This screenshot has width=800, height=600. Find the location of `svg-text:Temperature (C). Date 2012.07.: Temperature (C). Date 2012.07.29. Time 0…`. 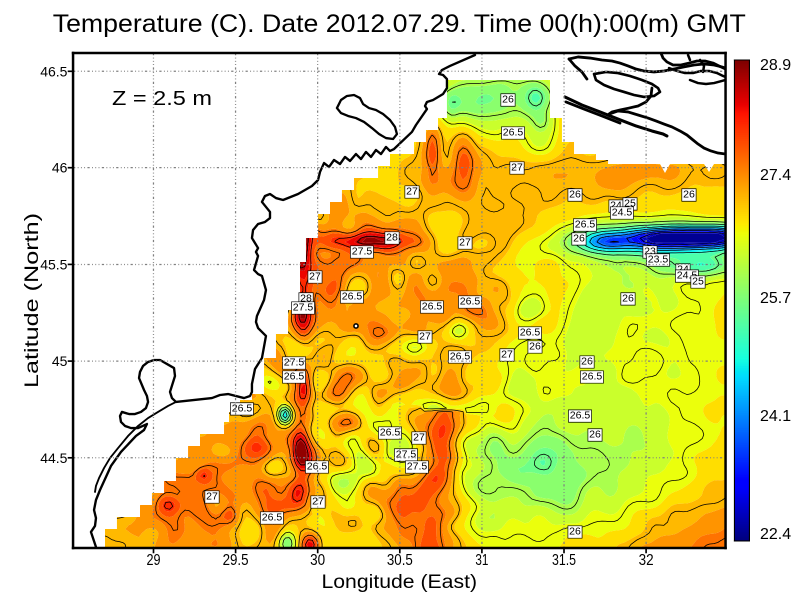

svg-text:Temperature (C). Date 2012.07.: Temperature (C). Date 2012.07.29. Time 0… is located at coordinates (399, 24).